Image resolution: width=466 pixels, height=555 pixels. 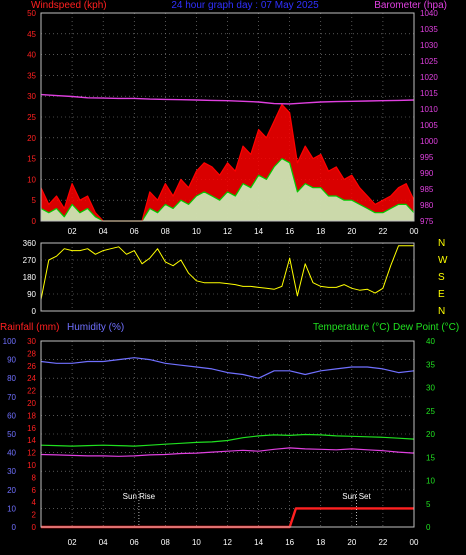 I want to click on wind-x-tick-label: 22, so click(x=382, y=231).